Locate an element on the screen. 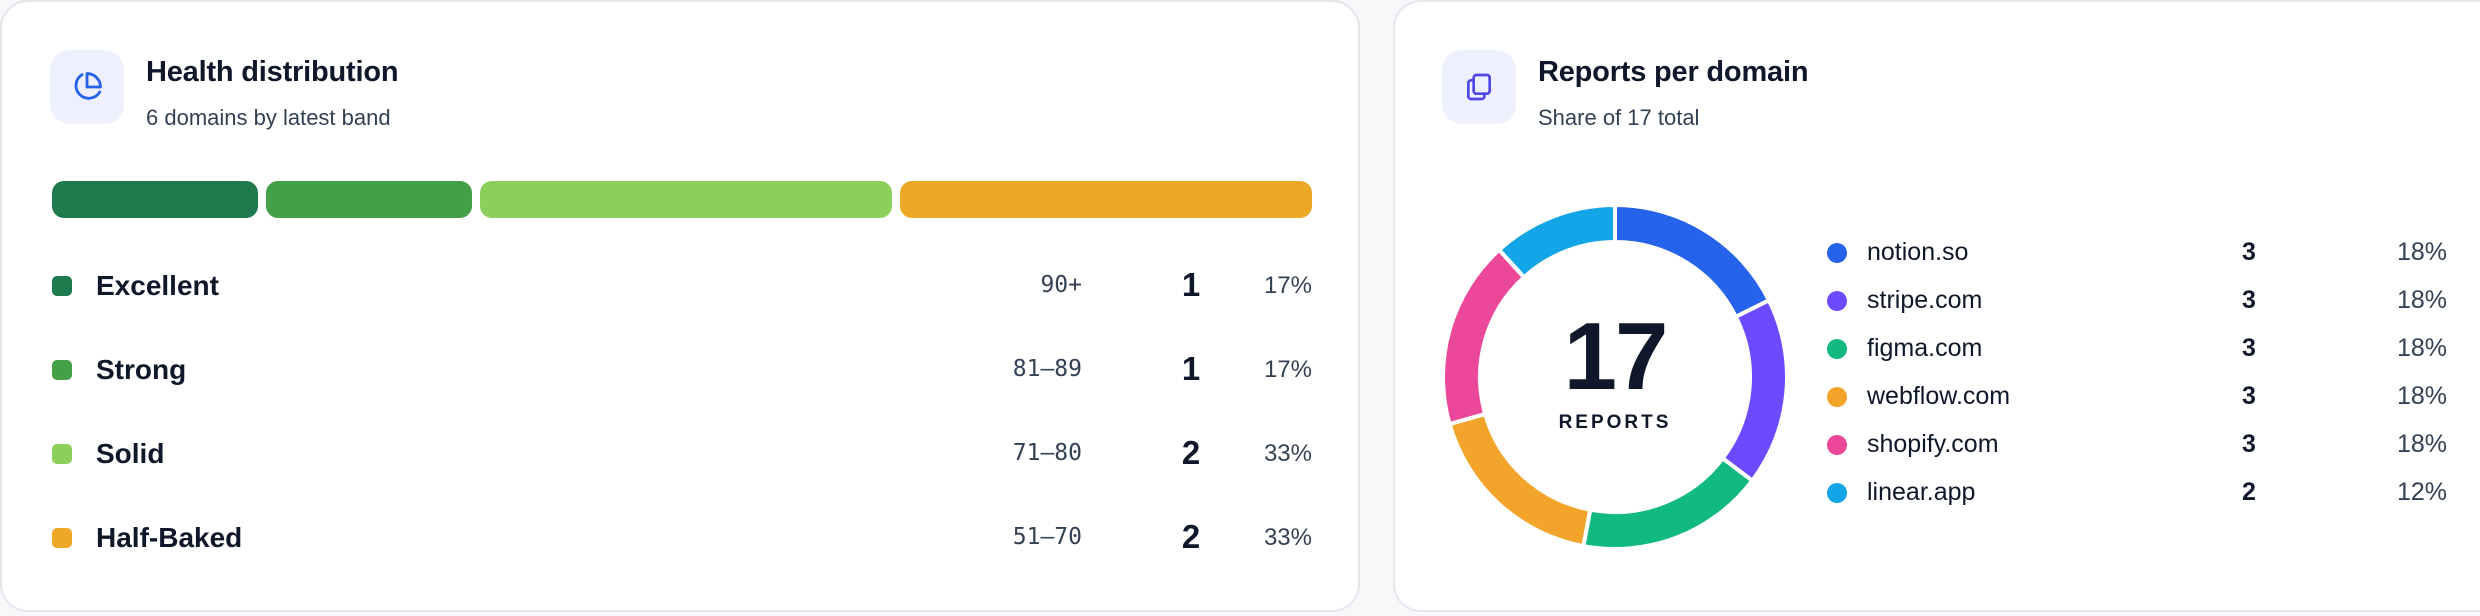 This screenshot has height=616, width=2480. legend-percent: 12% is located at coordinates (2421, 492).